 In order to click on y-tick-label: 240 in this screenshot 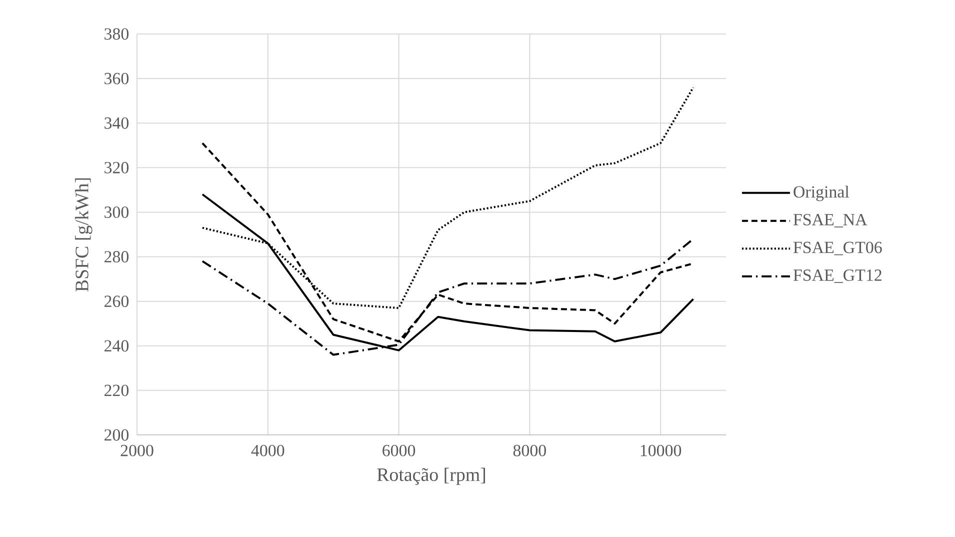, I will do `click(116, 346)`.